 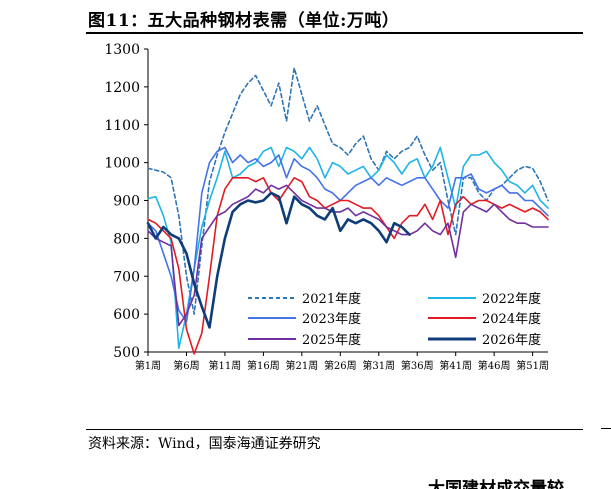 What do you see at coordinates (417, 365) in the screenshot?
I see `x-tick-label: 第36周` at bounding box center [417, 365].